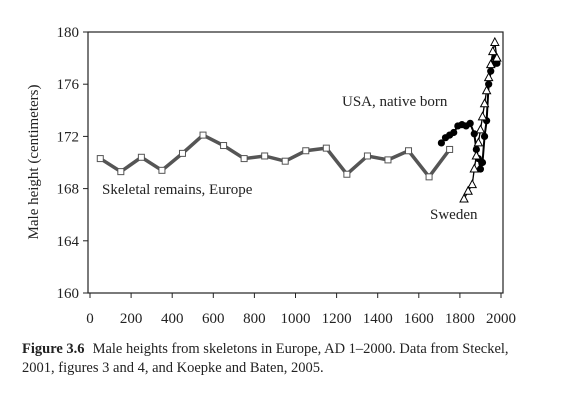  What do you see at coordinates (275, 156) in the screenshot?
I see `series-line` at bounding box center [275, 156].